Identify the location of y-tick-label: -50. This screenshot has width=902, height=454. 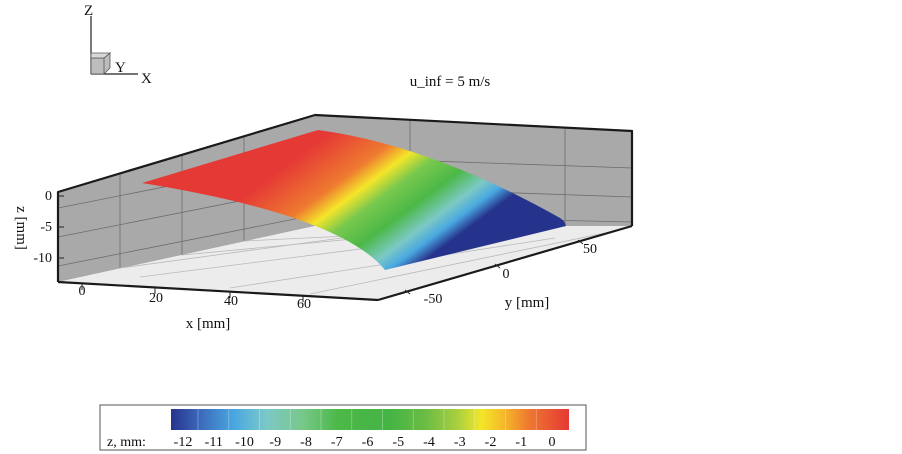
(433, 299).